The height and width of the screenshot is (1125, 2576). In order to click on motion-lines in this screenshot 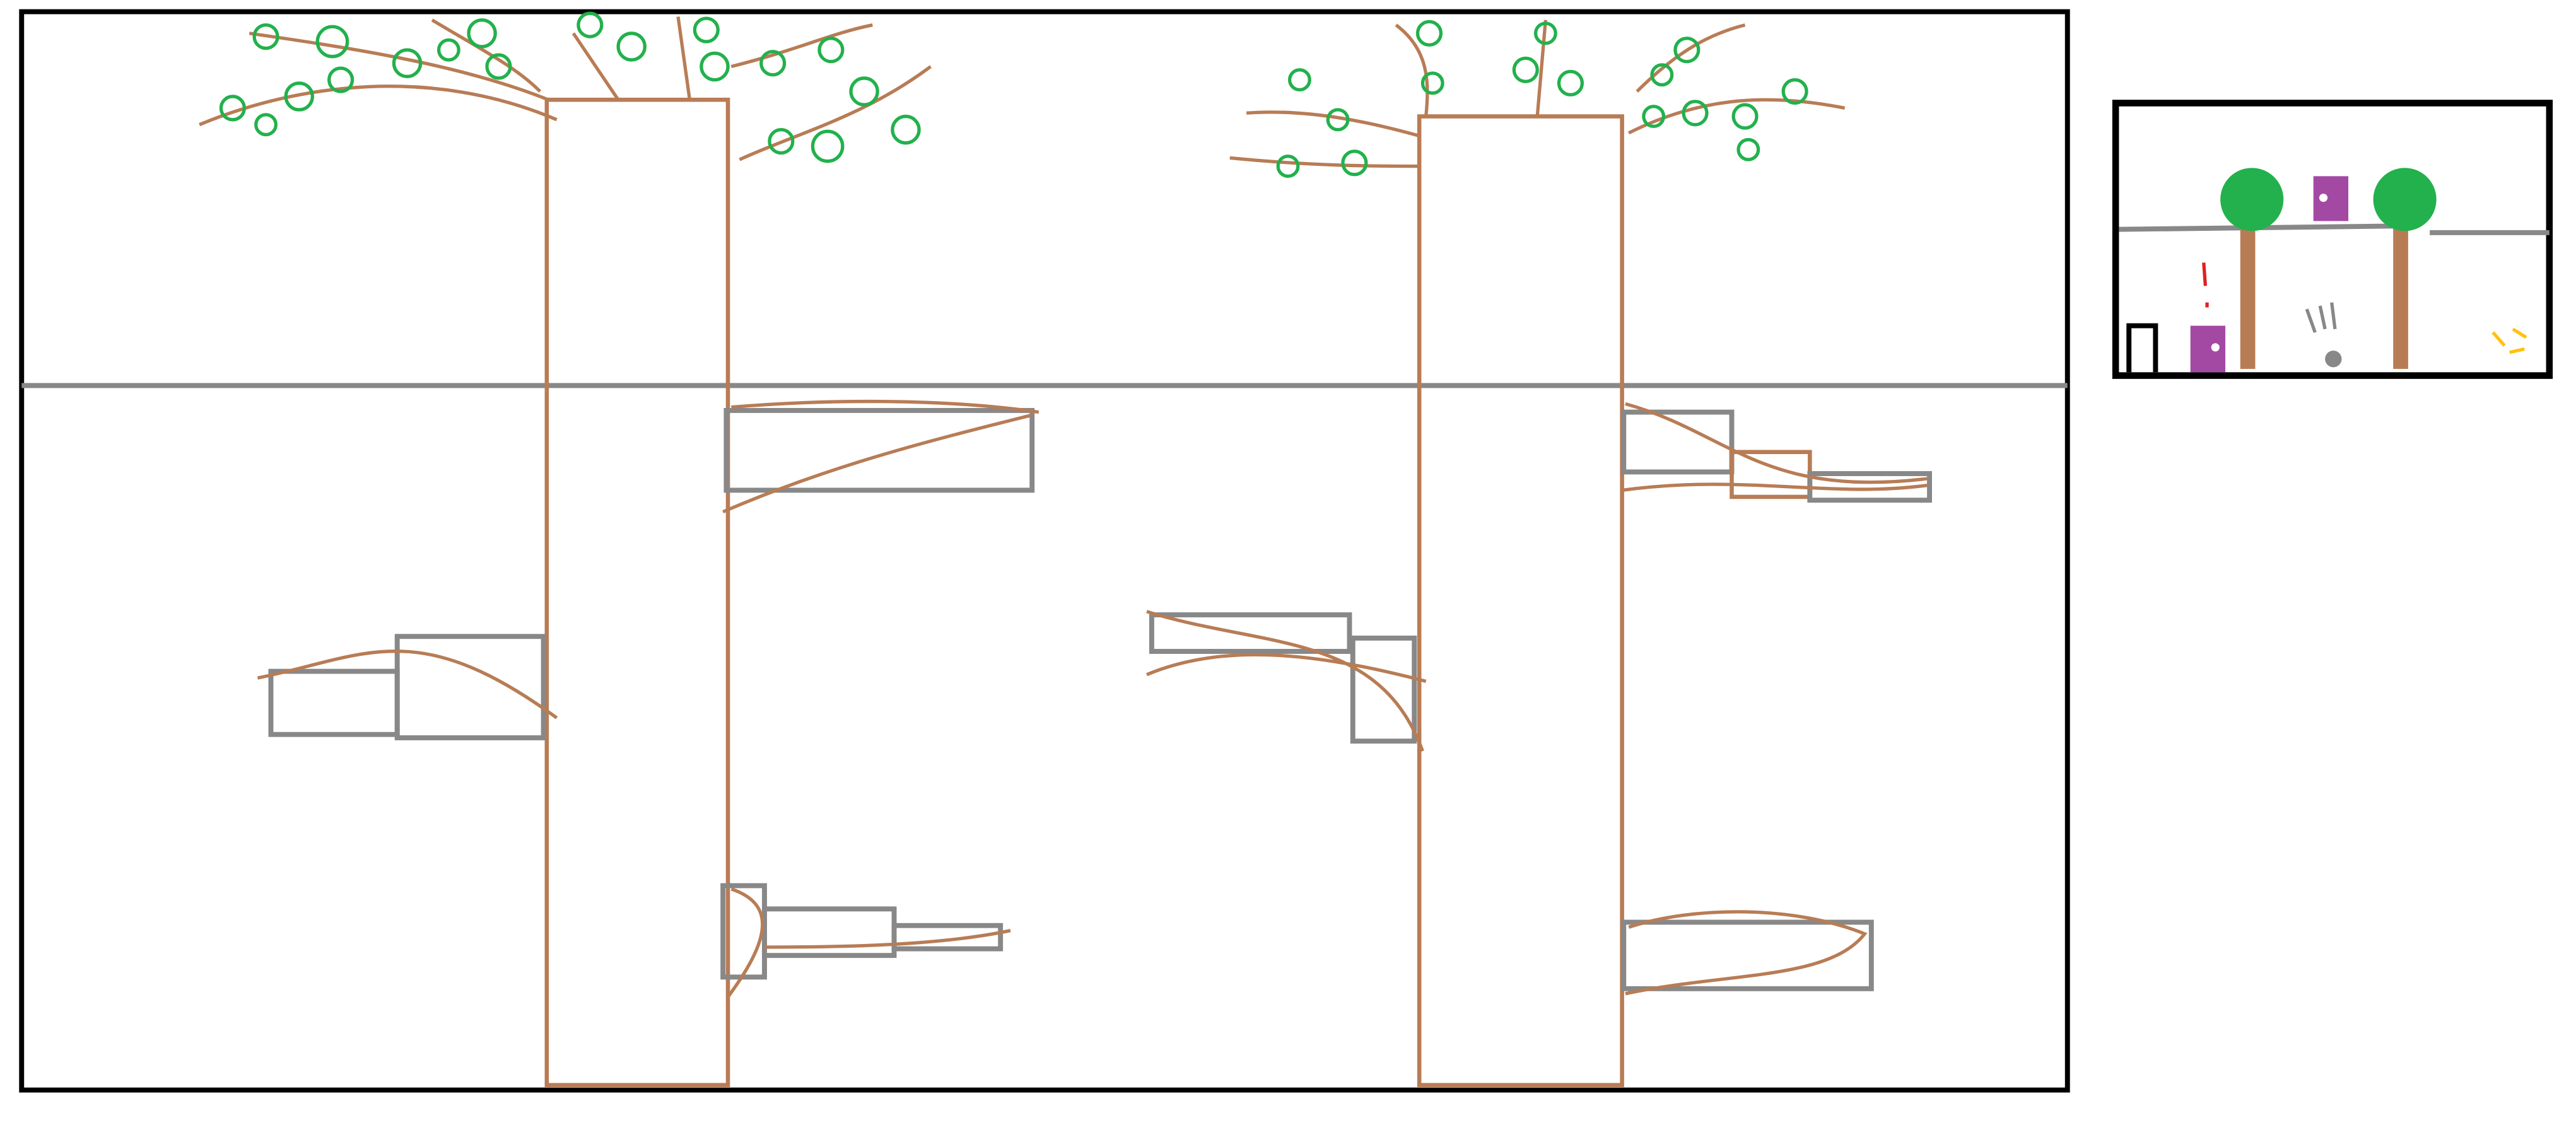, I will do `click(2321, 317)`.